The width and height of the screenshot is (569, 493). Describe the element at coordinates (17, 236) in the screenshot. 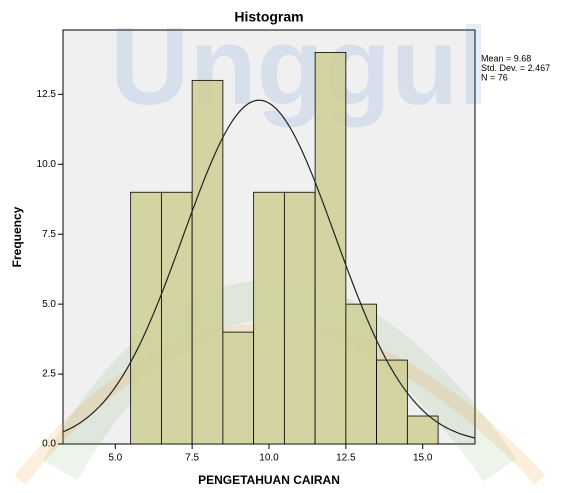

I see `y-axis-label: Frequency` at that location.